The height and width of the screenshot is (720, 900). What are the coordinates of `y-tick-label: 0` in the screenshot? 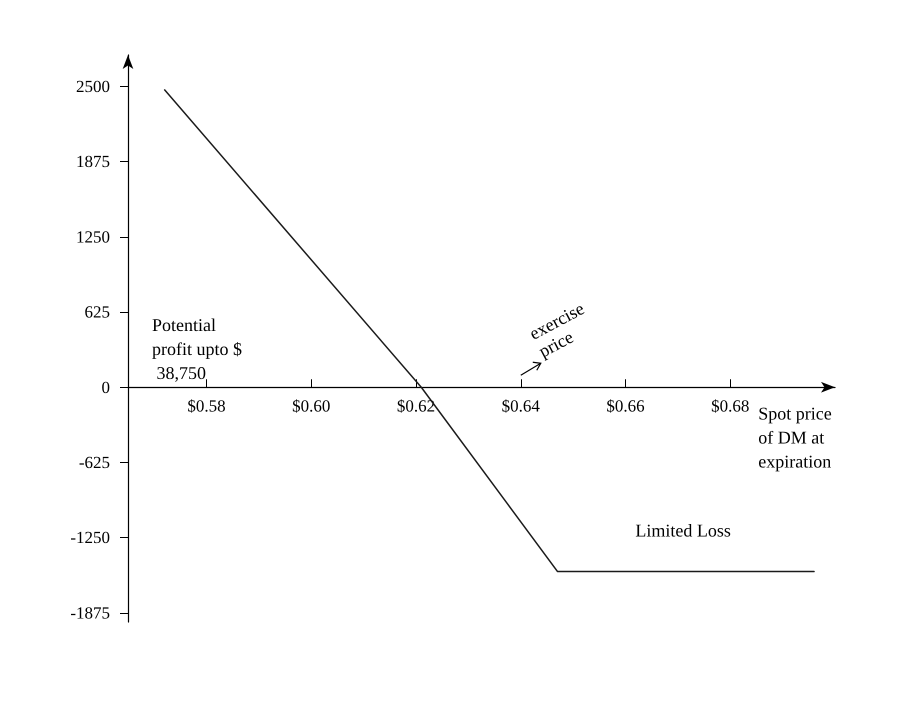 It's located at (106, 387).